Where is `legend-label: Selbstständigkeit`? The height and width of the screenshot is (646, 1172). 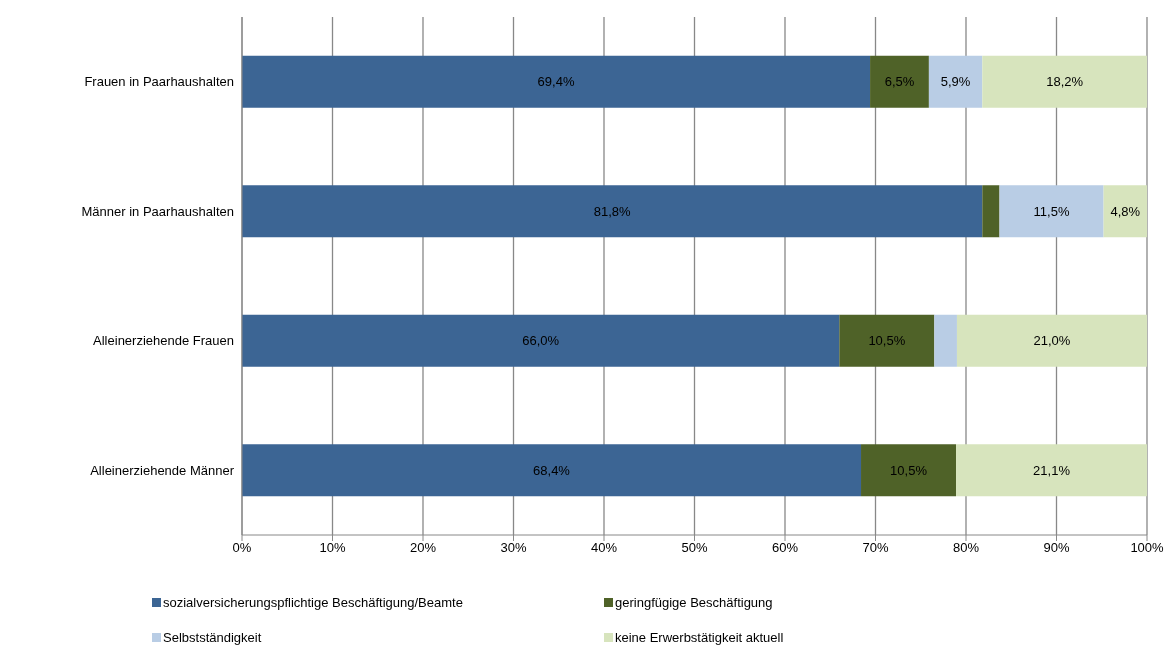
legend-label: Selbstständigkeit is located at coordinates (212, 637).